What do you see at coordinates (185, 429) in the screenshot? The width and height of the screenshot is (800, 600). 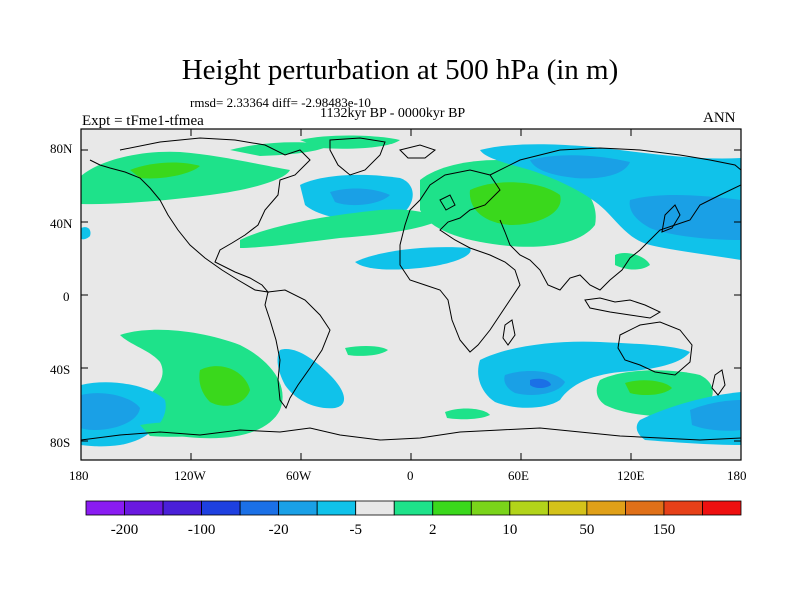 I see `anomaly-green-antarctic-edge` at bounding box center [185, 429].